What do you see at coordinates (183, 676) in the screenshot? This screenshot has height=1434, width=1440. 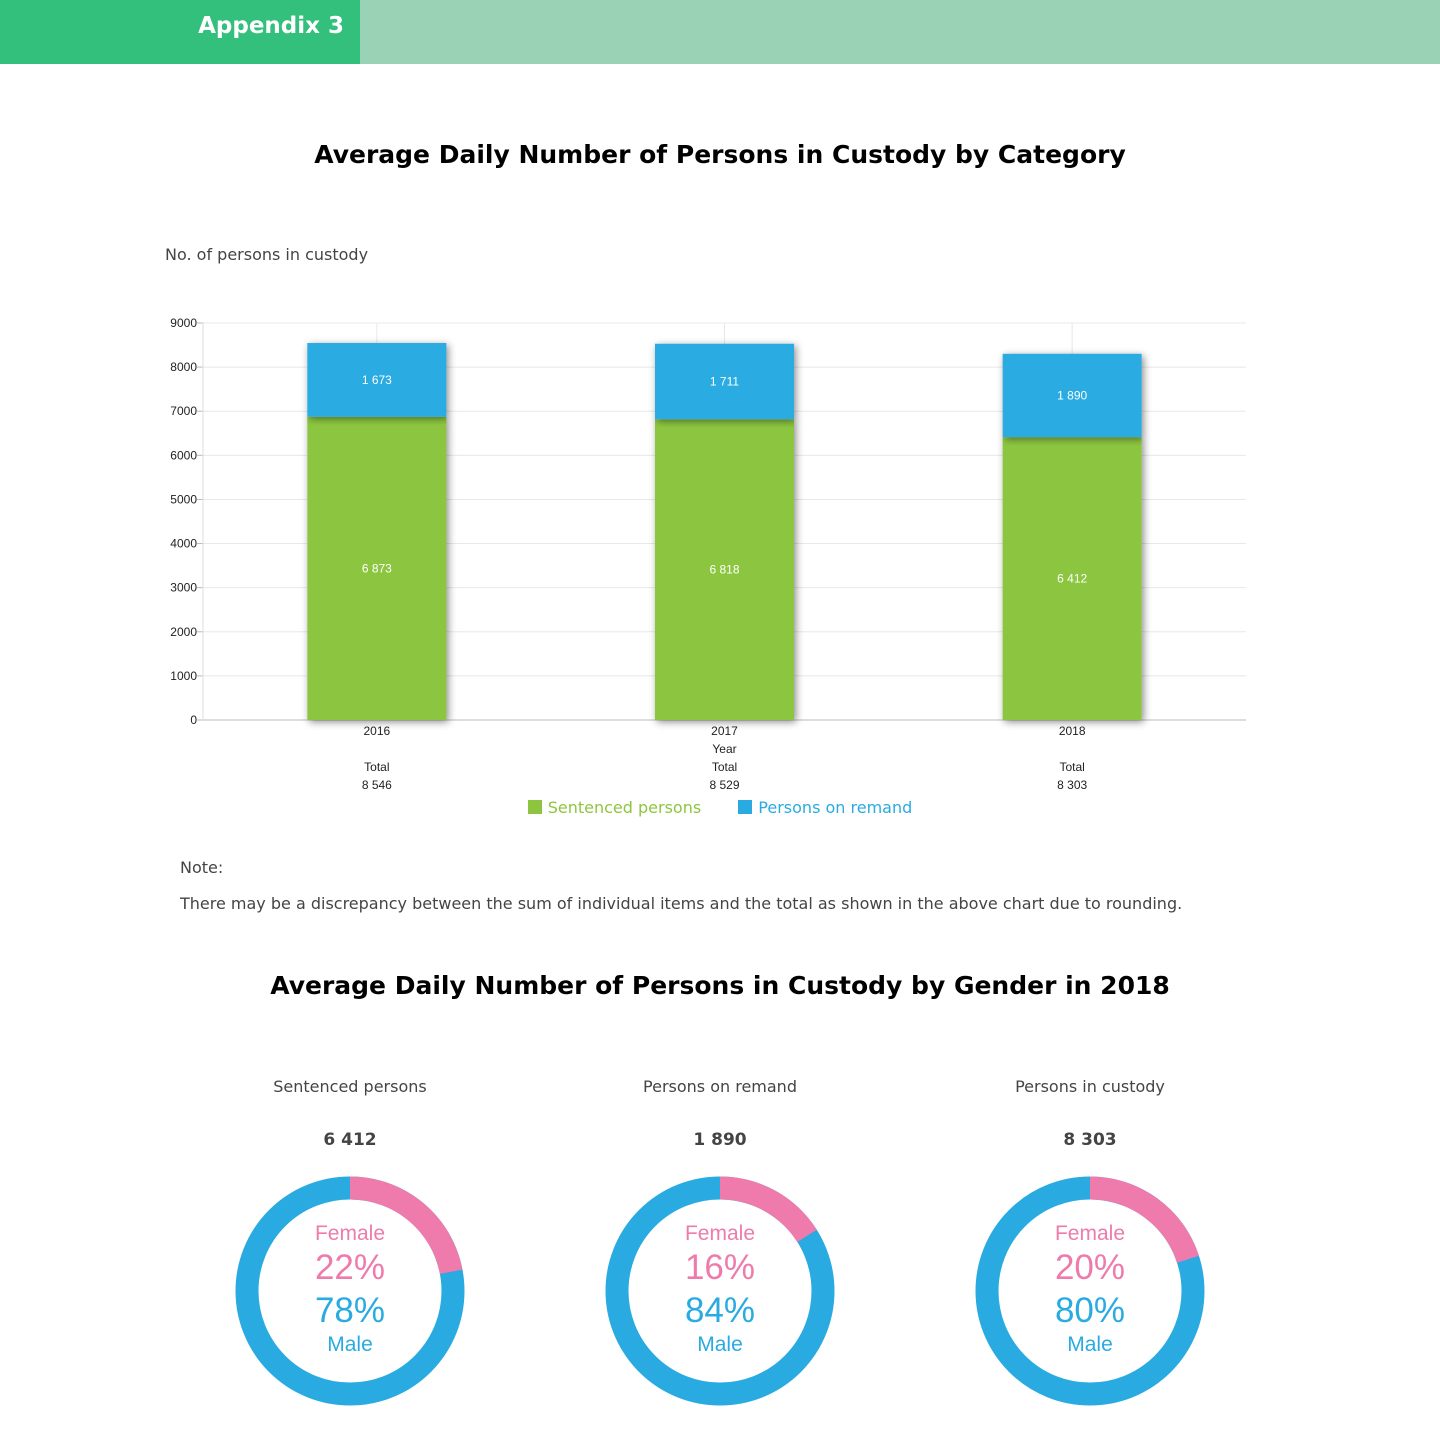 I see `y-tick-label: 1000` at bounding box center [183, 676].